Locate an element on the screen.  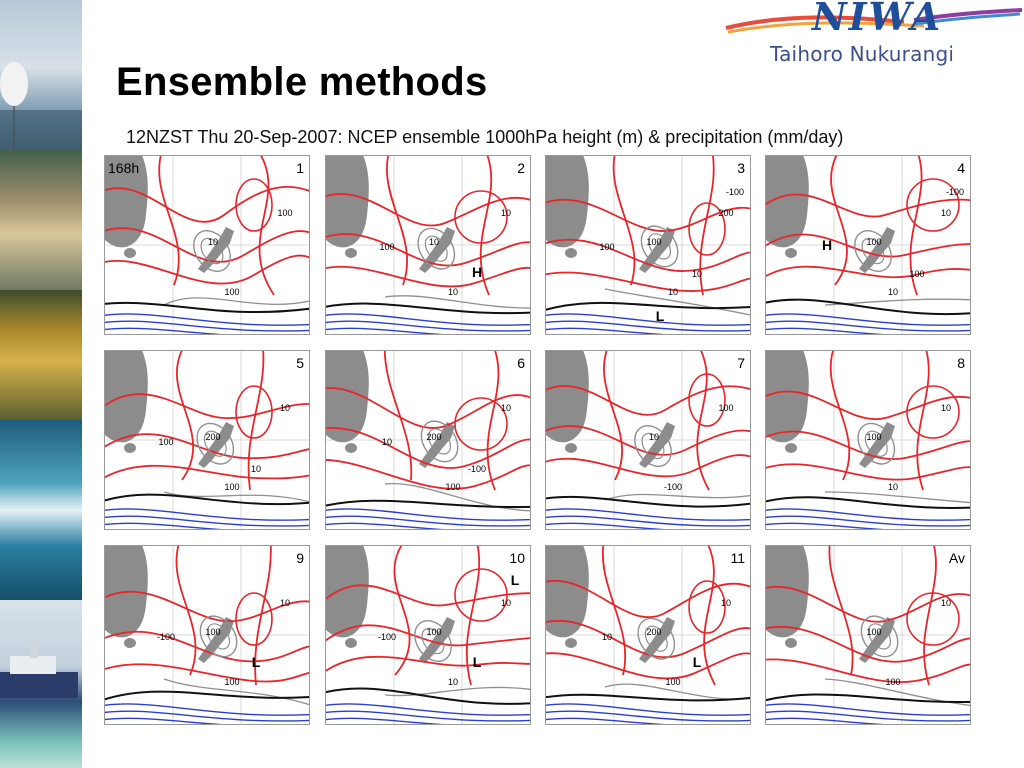
map-panel-1: 1 168h 100 10 100 is located at coordinates (207, 245).